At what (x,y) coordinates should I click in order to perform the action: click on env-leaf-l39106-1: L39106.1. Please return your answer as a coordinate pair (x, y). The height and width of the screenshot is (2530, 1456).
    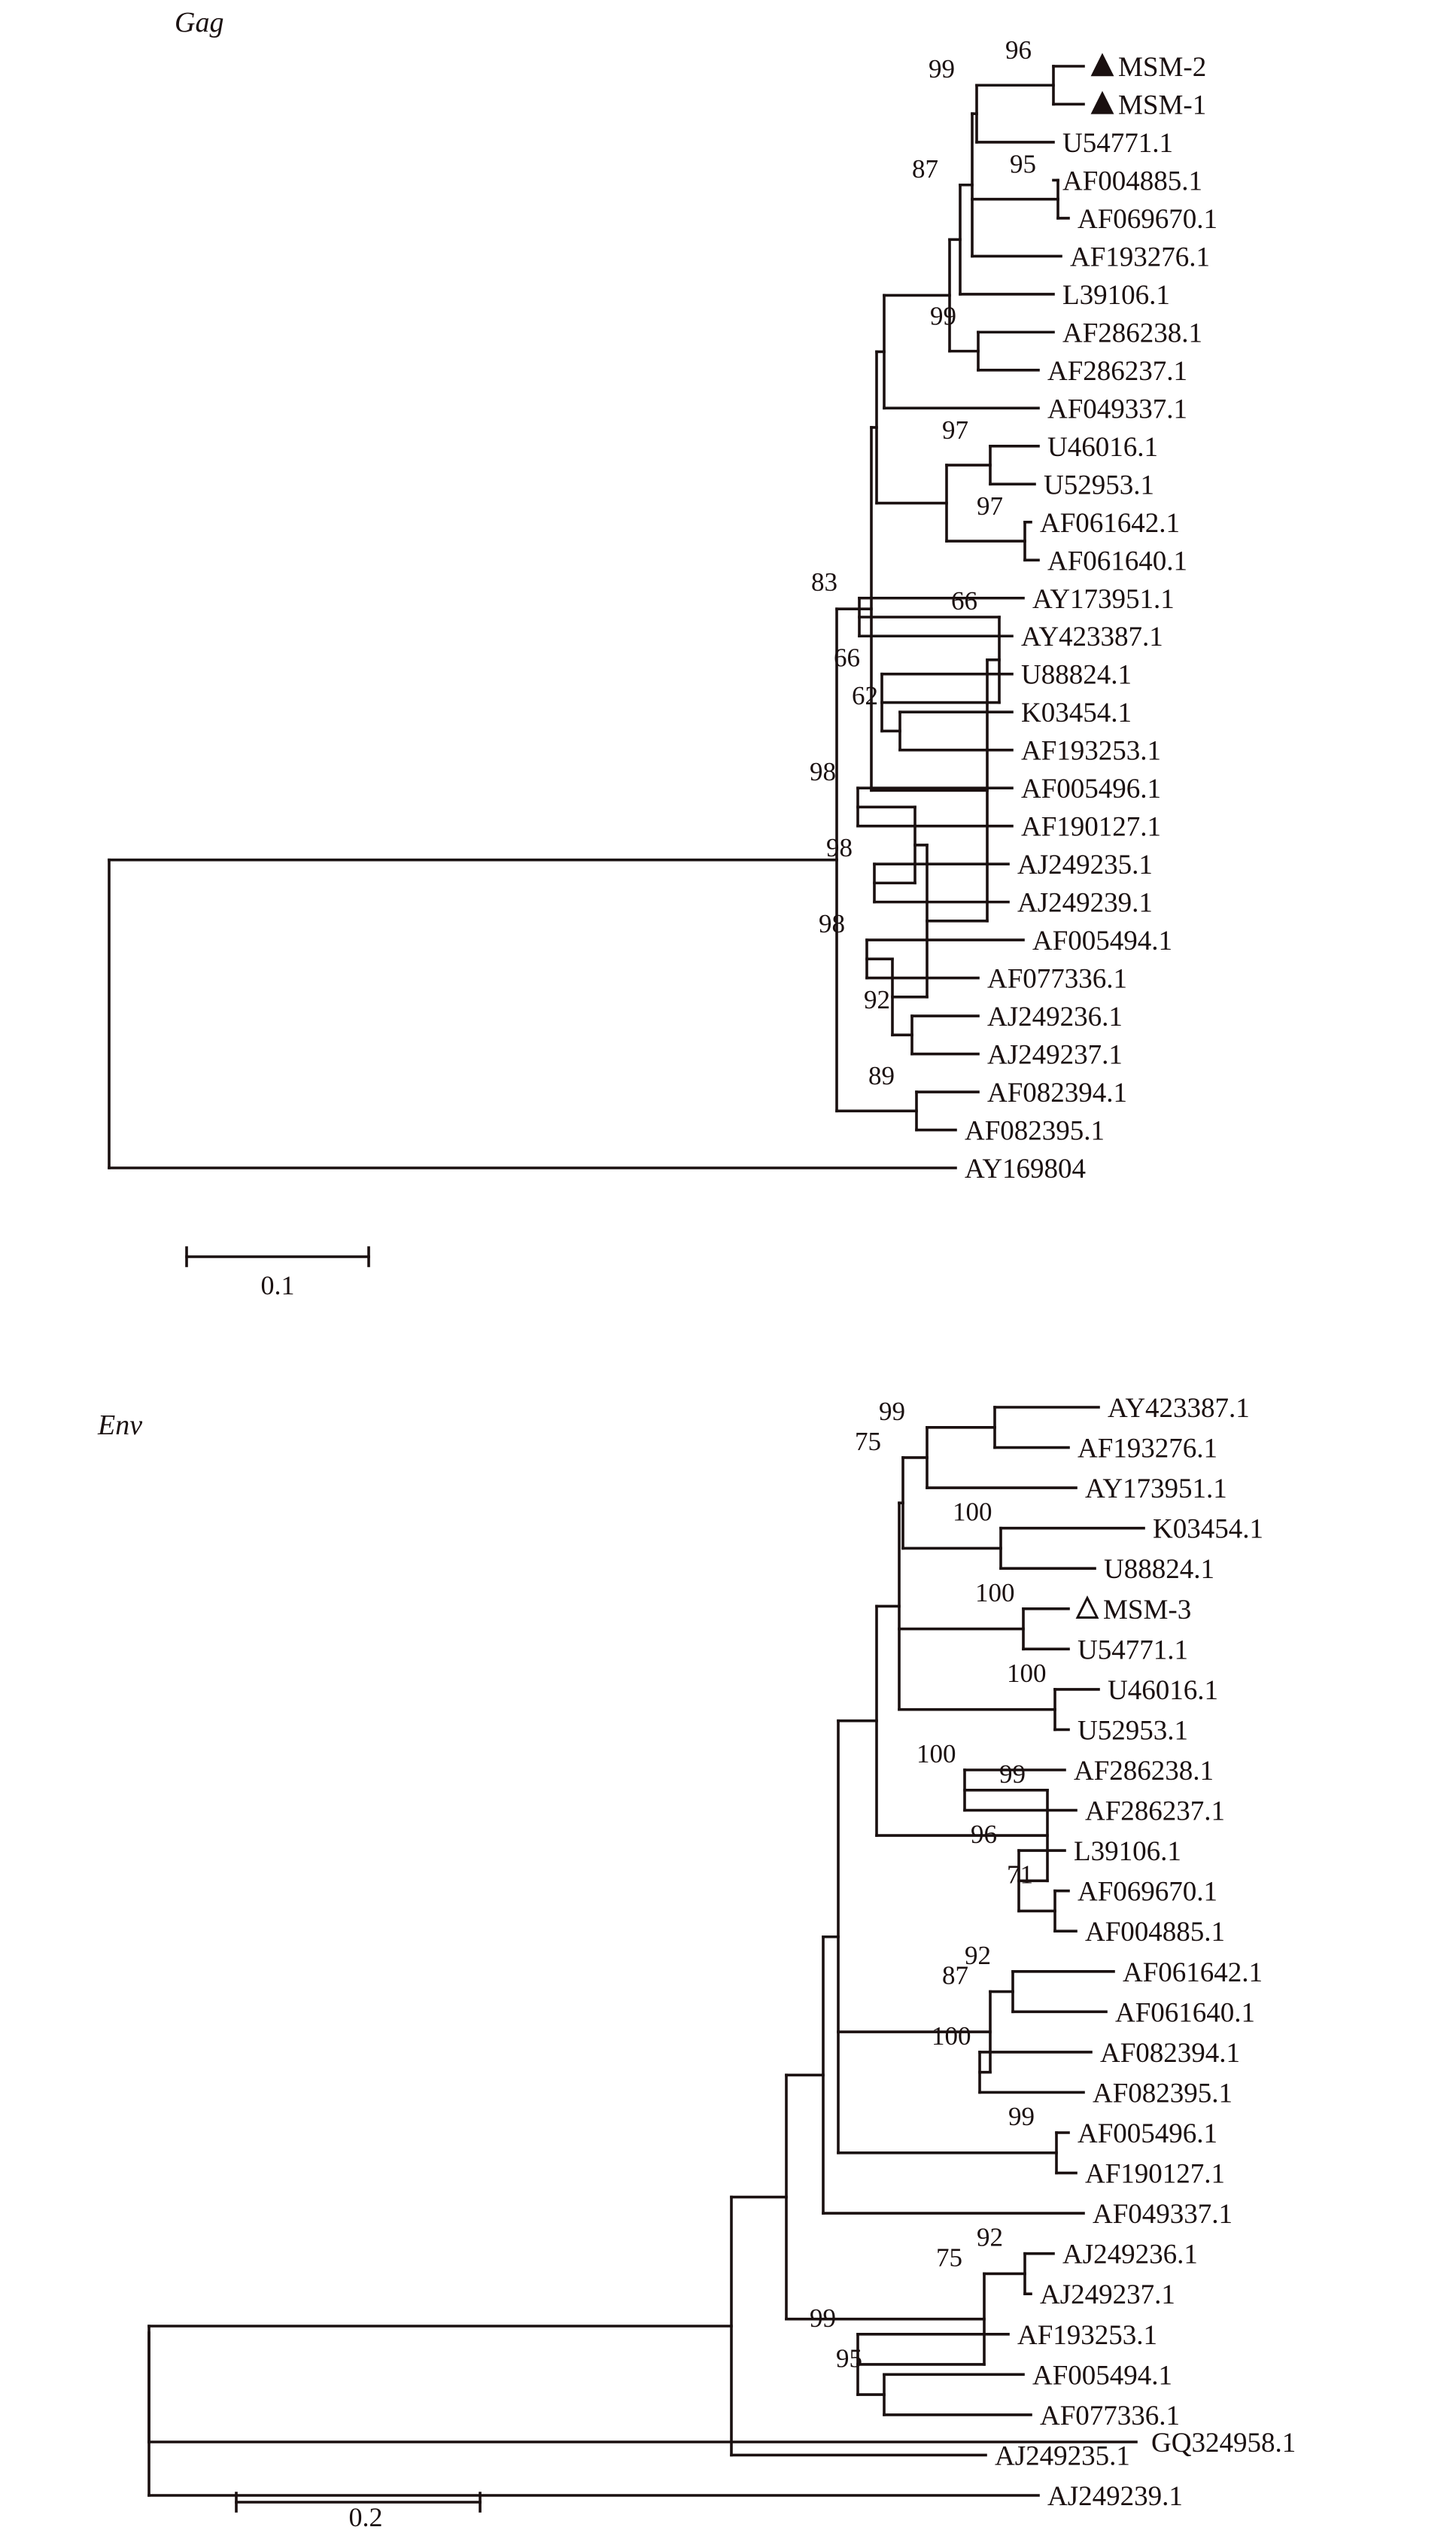
    Looking at the image, I should click on (1127, 1852).